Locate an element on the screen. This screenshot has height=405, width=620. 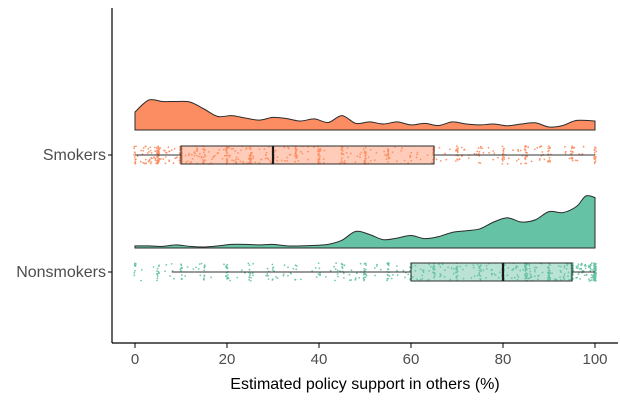
group-labels: Smokers Nonsmokers is located at coordinates (64, 214).